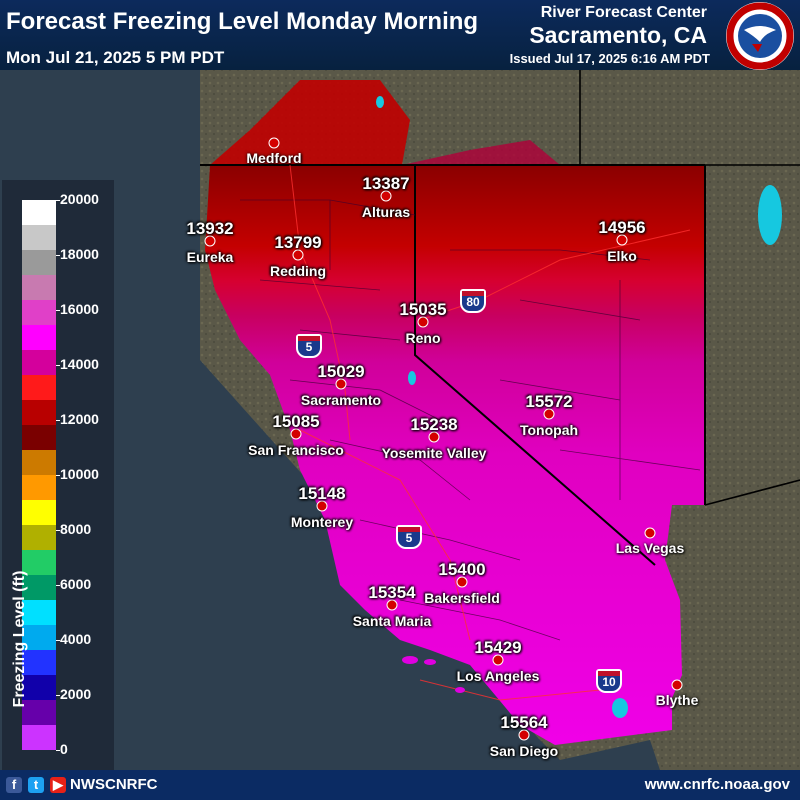  I want to click on station-value: 15035, so click(423, 309).